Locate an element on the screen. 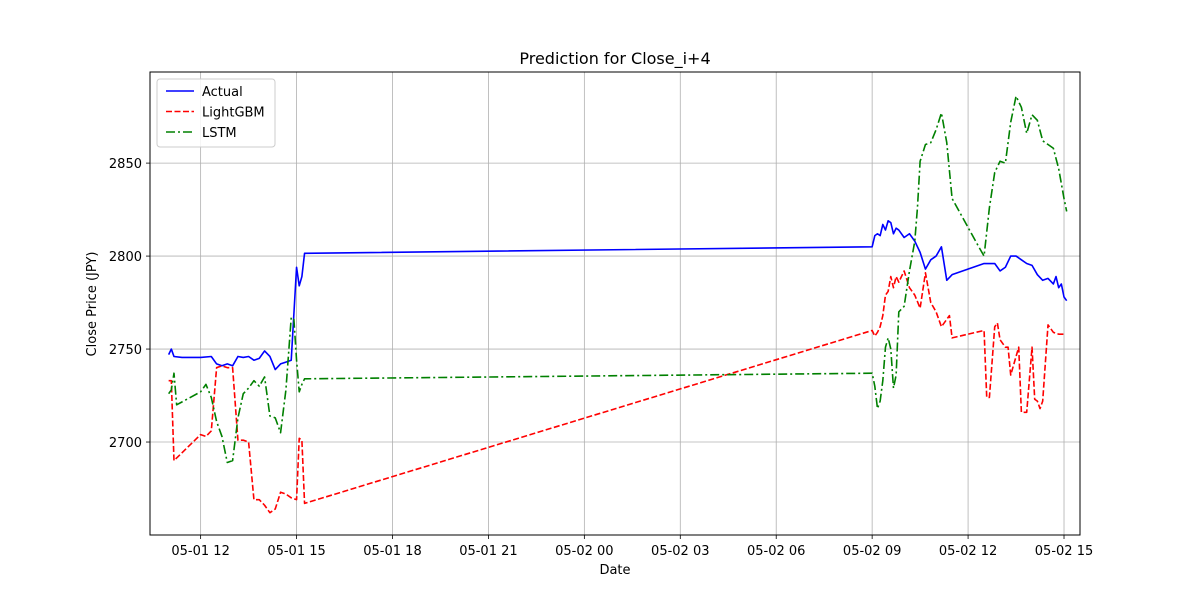 This screenshot has width=1200, height=600. x-tick-label: 05-02 06 is located at coordinates (776, 551).